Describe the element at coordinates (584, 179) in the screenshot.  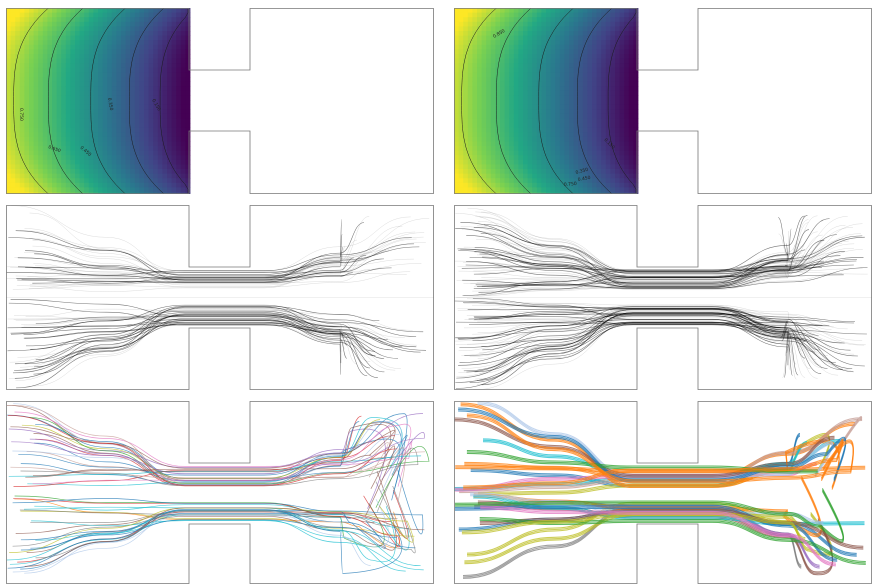
I see `contour-label: 0.450` at that location.